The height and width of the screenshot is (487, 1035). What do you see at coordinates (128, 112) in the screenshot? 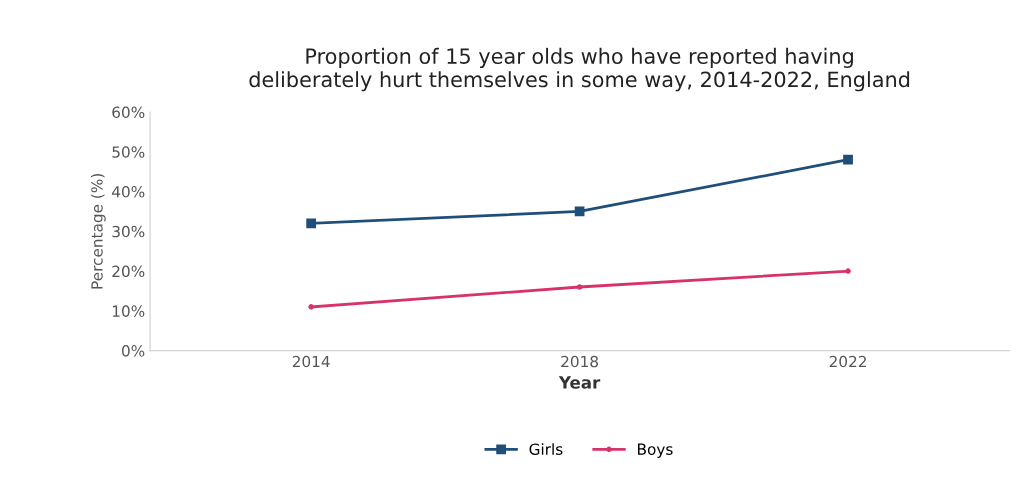
I see `y-tick-label: 60%` at bounding box center [128, 112].